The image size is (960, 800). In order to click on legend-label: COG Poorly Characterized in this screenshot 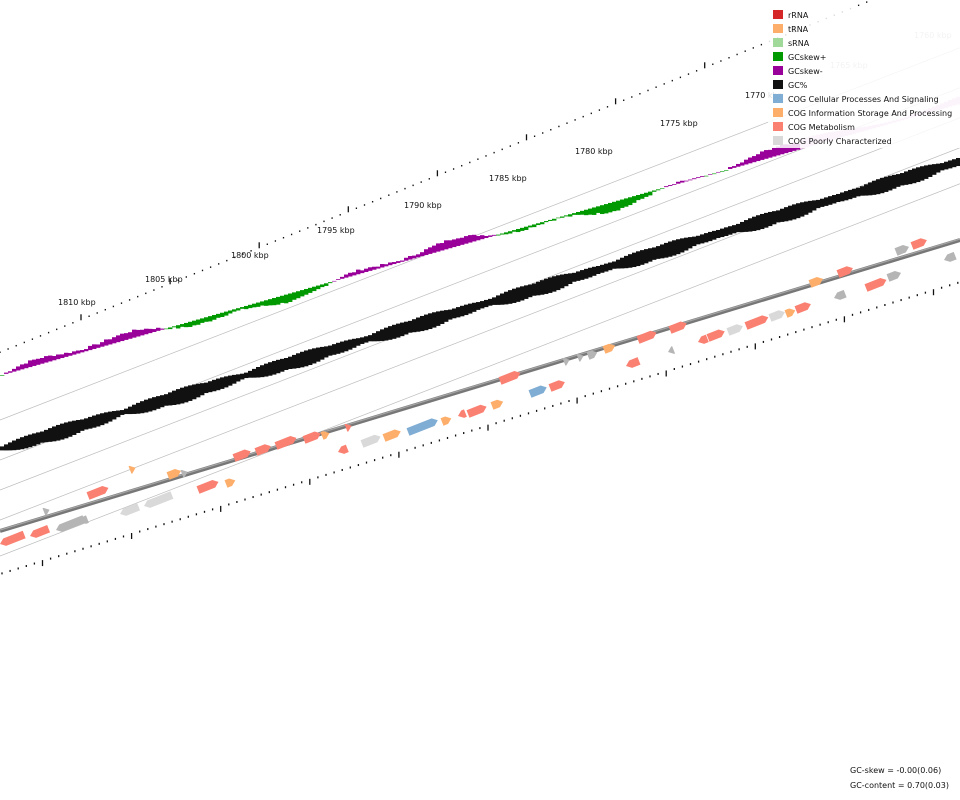, I will do `click(840, 141)`.